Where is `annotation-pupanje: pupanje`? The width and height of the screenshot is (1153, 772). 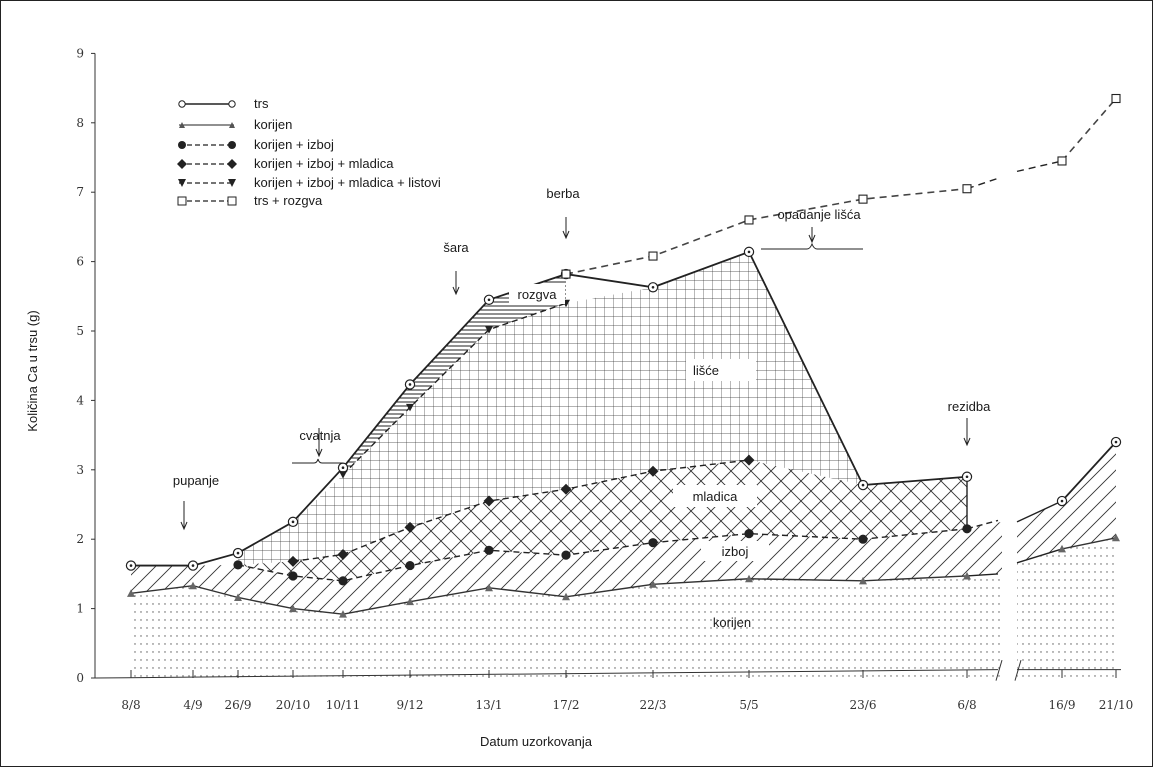
annotation-pupanje: pupanje is located at coordinates (196, 501).